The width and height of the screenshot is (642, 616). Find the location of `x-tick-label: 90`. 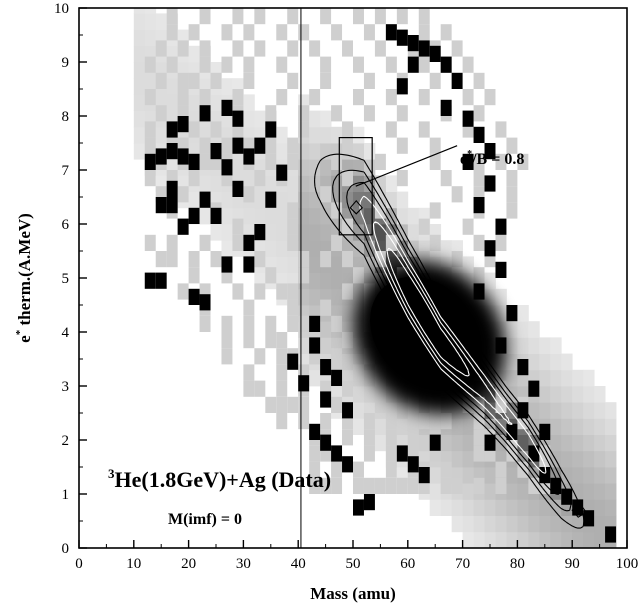

x-tick-label: 90 is located at coordinates (572, 564).